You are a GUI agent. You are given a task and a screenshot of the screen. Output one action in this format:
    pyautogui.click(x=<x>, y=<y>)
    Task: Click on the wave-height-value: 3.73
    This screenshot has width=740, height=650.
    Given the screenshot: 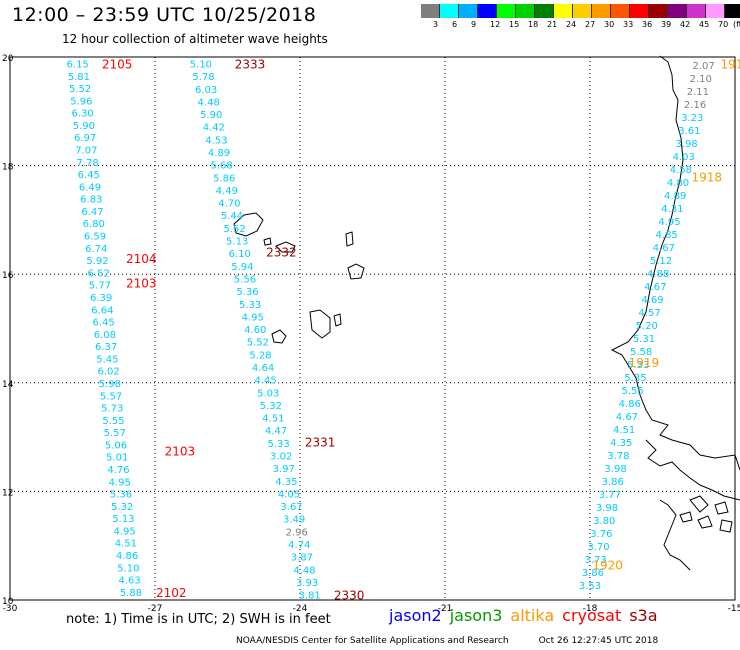 What is the action you would take?
    pyautogui.click(x=596, y=560)
    